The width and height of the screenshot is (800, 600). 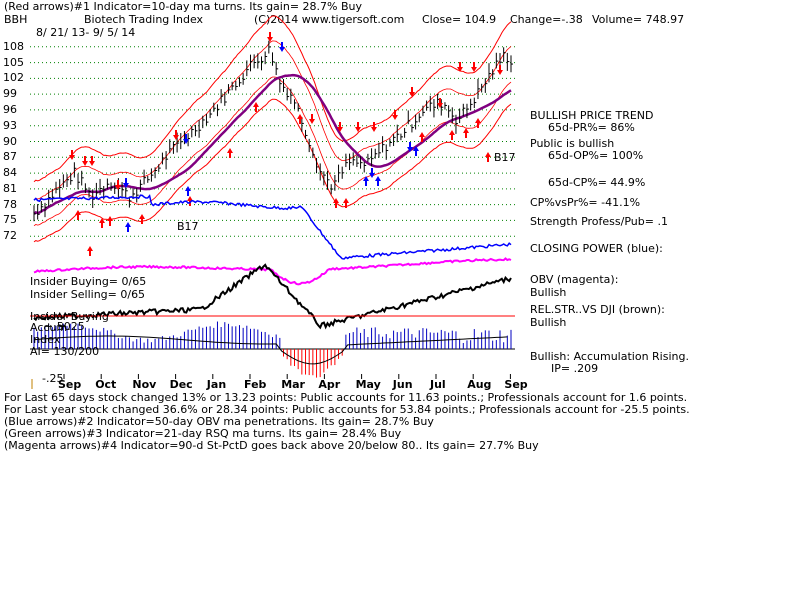 I want to click on x-tick-label: Apr, so click(x=329, y=384).